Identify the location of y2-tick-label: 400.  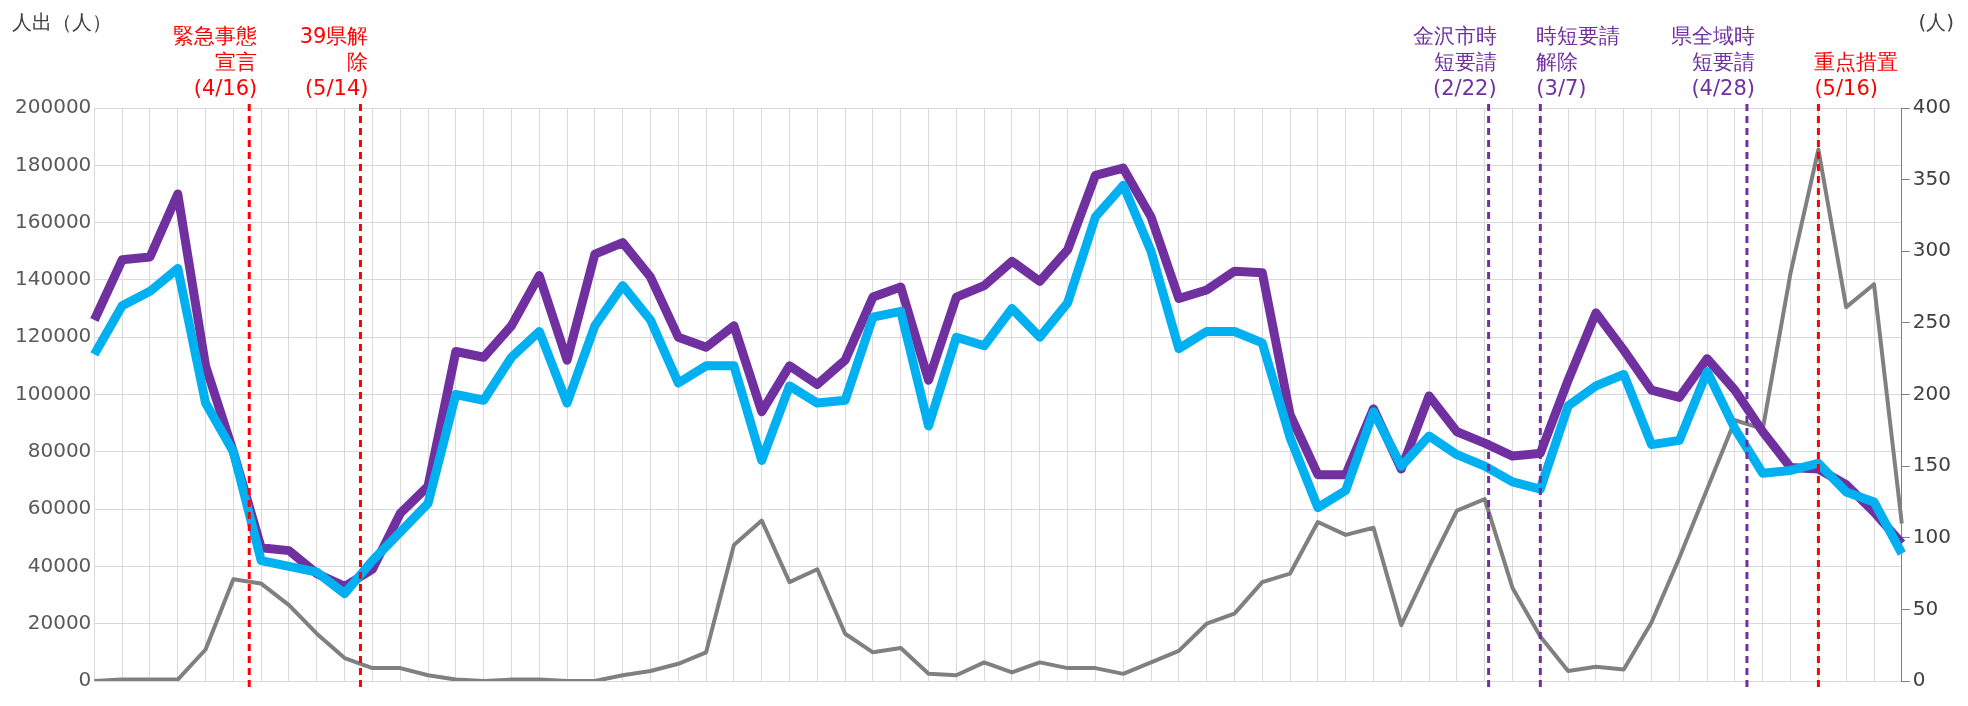
(1932, 106).